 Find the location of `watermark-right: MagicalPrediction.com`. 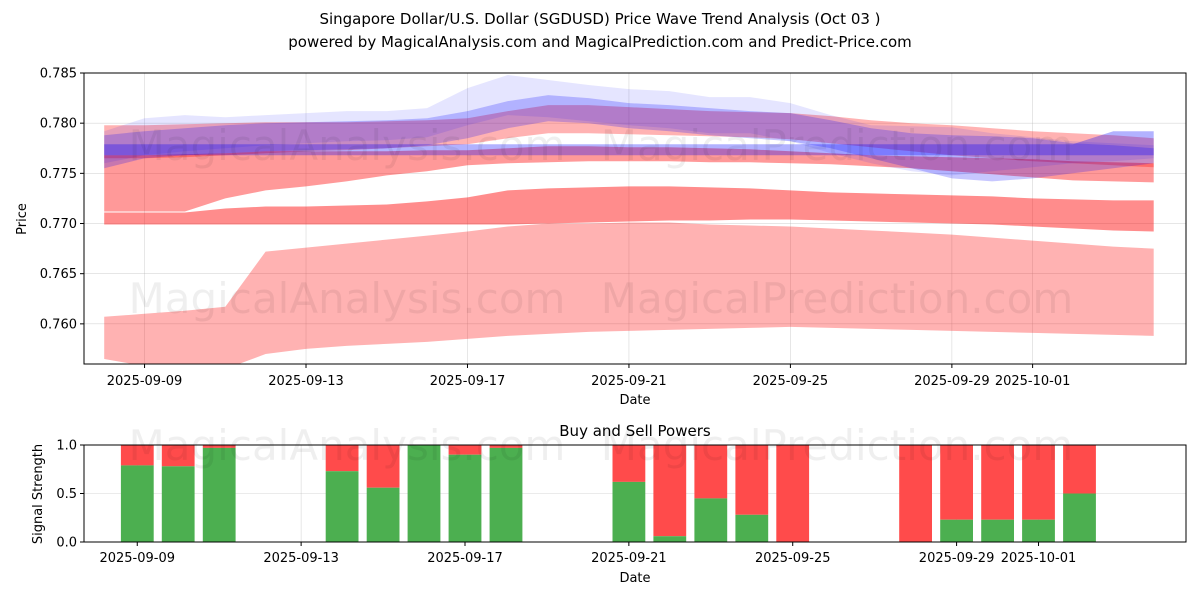

watermark-right: MagicalPrediction.com is located at coordinates (837, 145).